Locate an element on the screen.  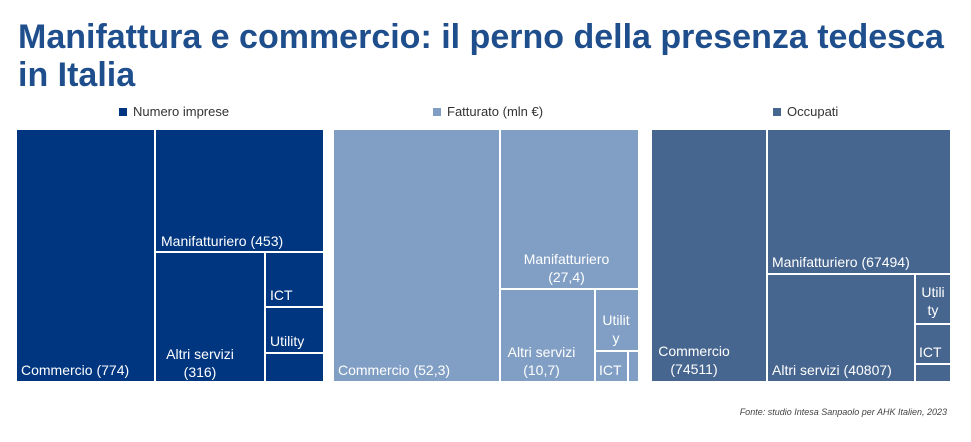
label-utility-line1: Utilit is located at coordinates (616, 320).